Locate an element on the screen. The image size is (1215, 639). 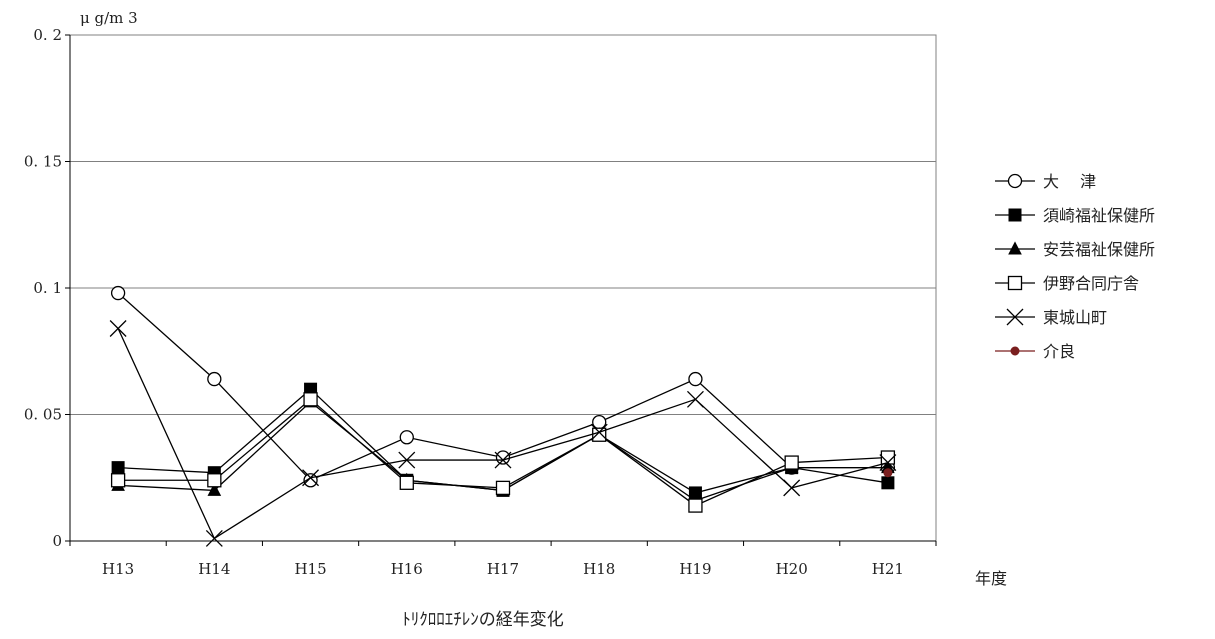
unit-label: μ g/m 3 is located at coordinates (109, 18).